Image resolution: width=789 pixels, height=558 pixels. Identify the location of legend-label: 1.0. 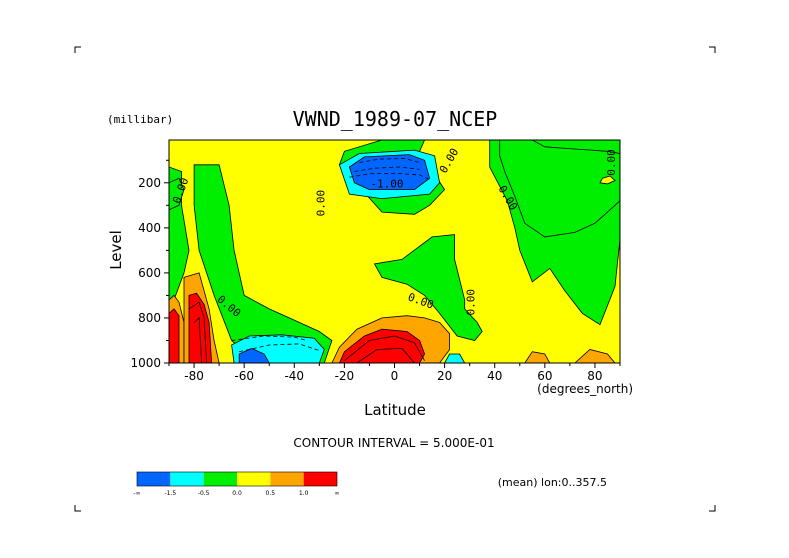
(304, 493).